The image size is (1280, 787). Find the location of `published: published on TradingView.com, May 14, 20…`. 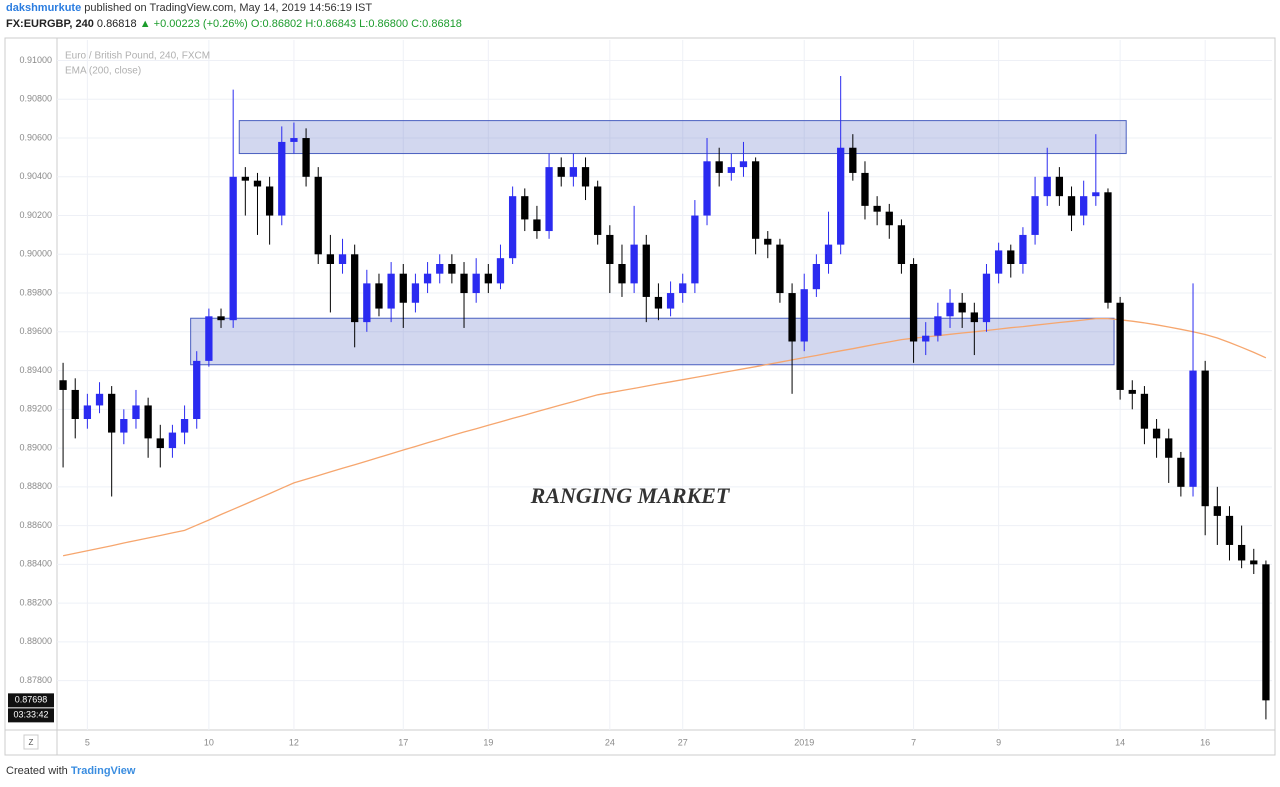

published: published on TradingView.com, May 14, 20… is located at coordinates (228, 8).